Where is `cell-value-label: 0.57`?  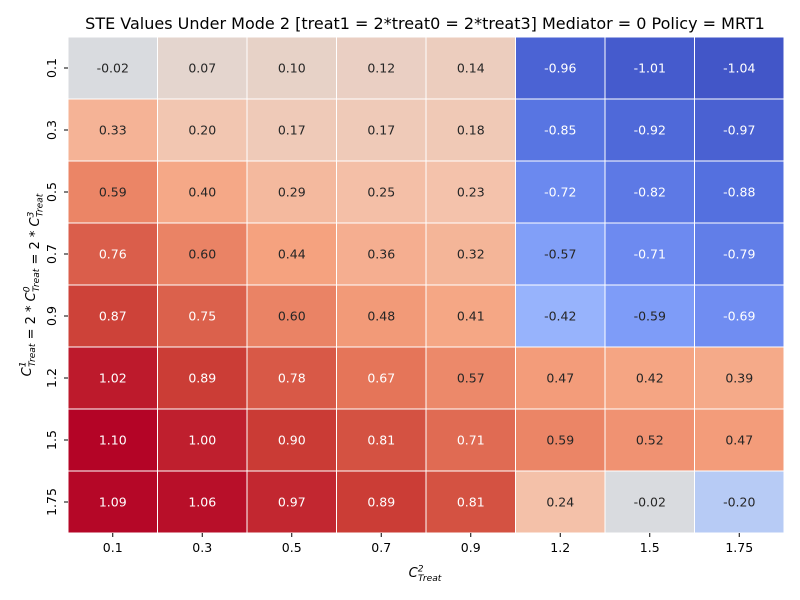 cell-value-label: 0.57 is located at coordinates (471, 378).